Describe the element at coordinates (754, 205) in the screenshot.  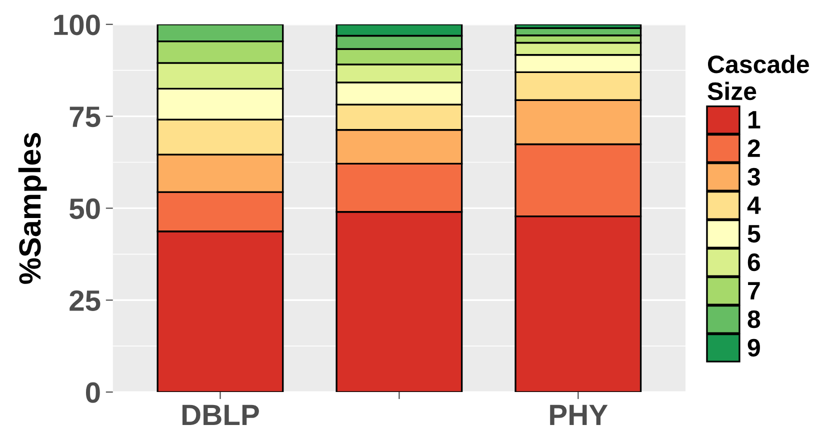
I see `legend-label: 4` at that location.